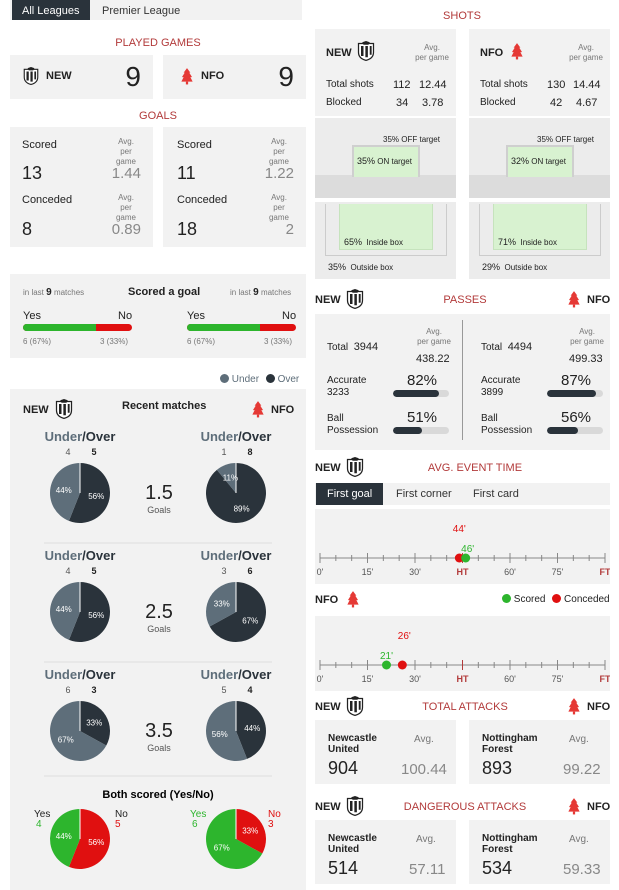 This screenshot has height=890, width=619. What do you see at coordinates (278, 341) in the screenshot?
I see `no-percent-away: 3 (33%)` at bounding box center [278, 341].